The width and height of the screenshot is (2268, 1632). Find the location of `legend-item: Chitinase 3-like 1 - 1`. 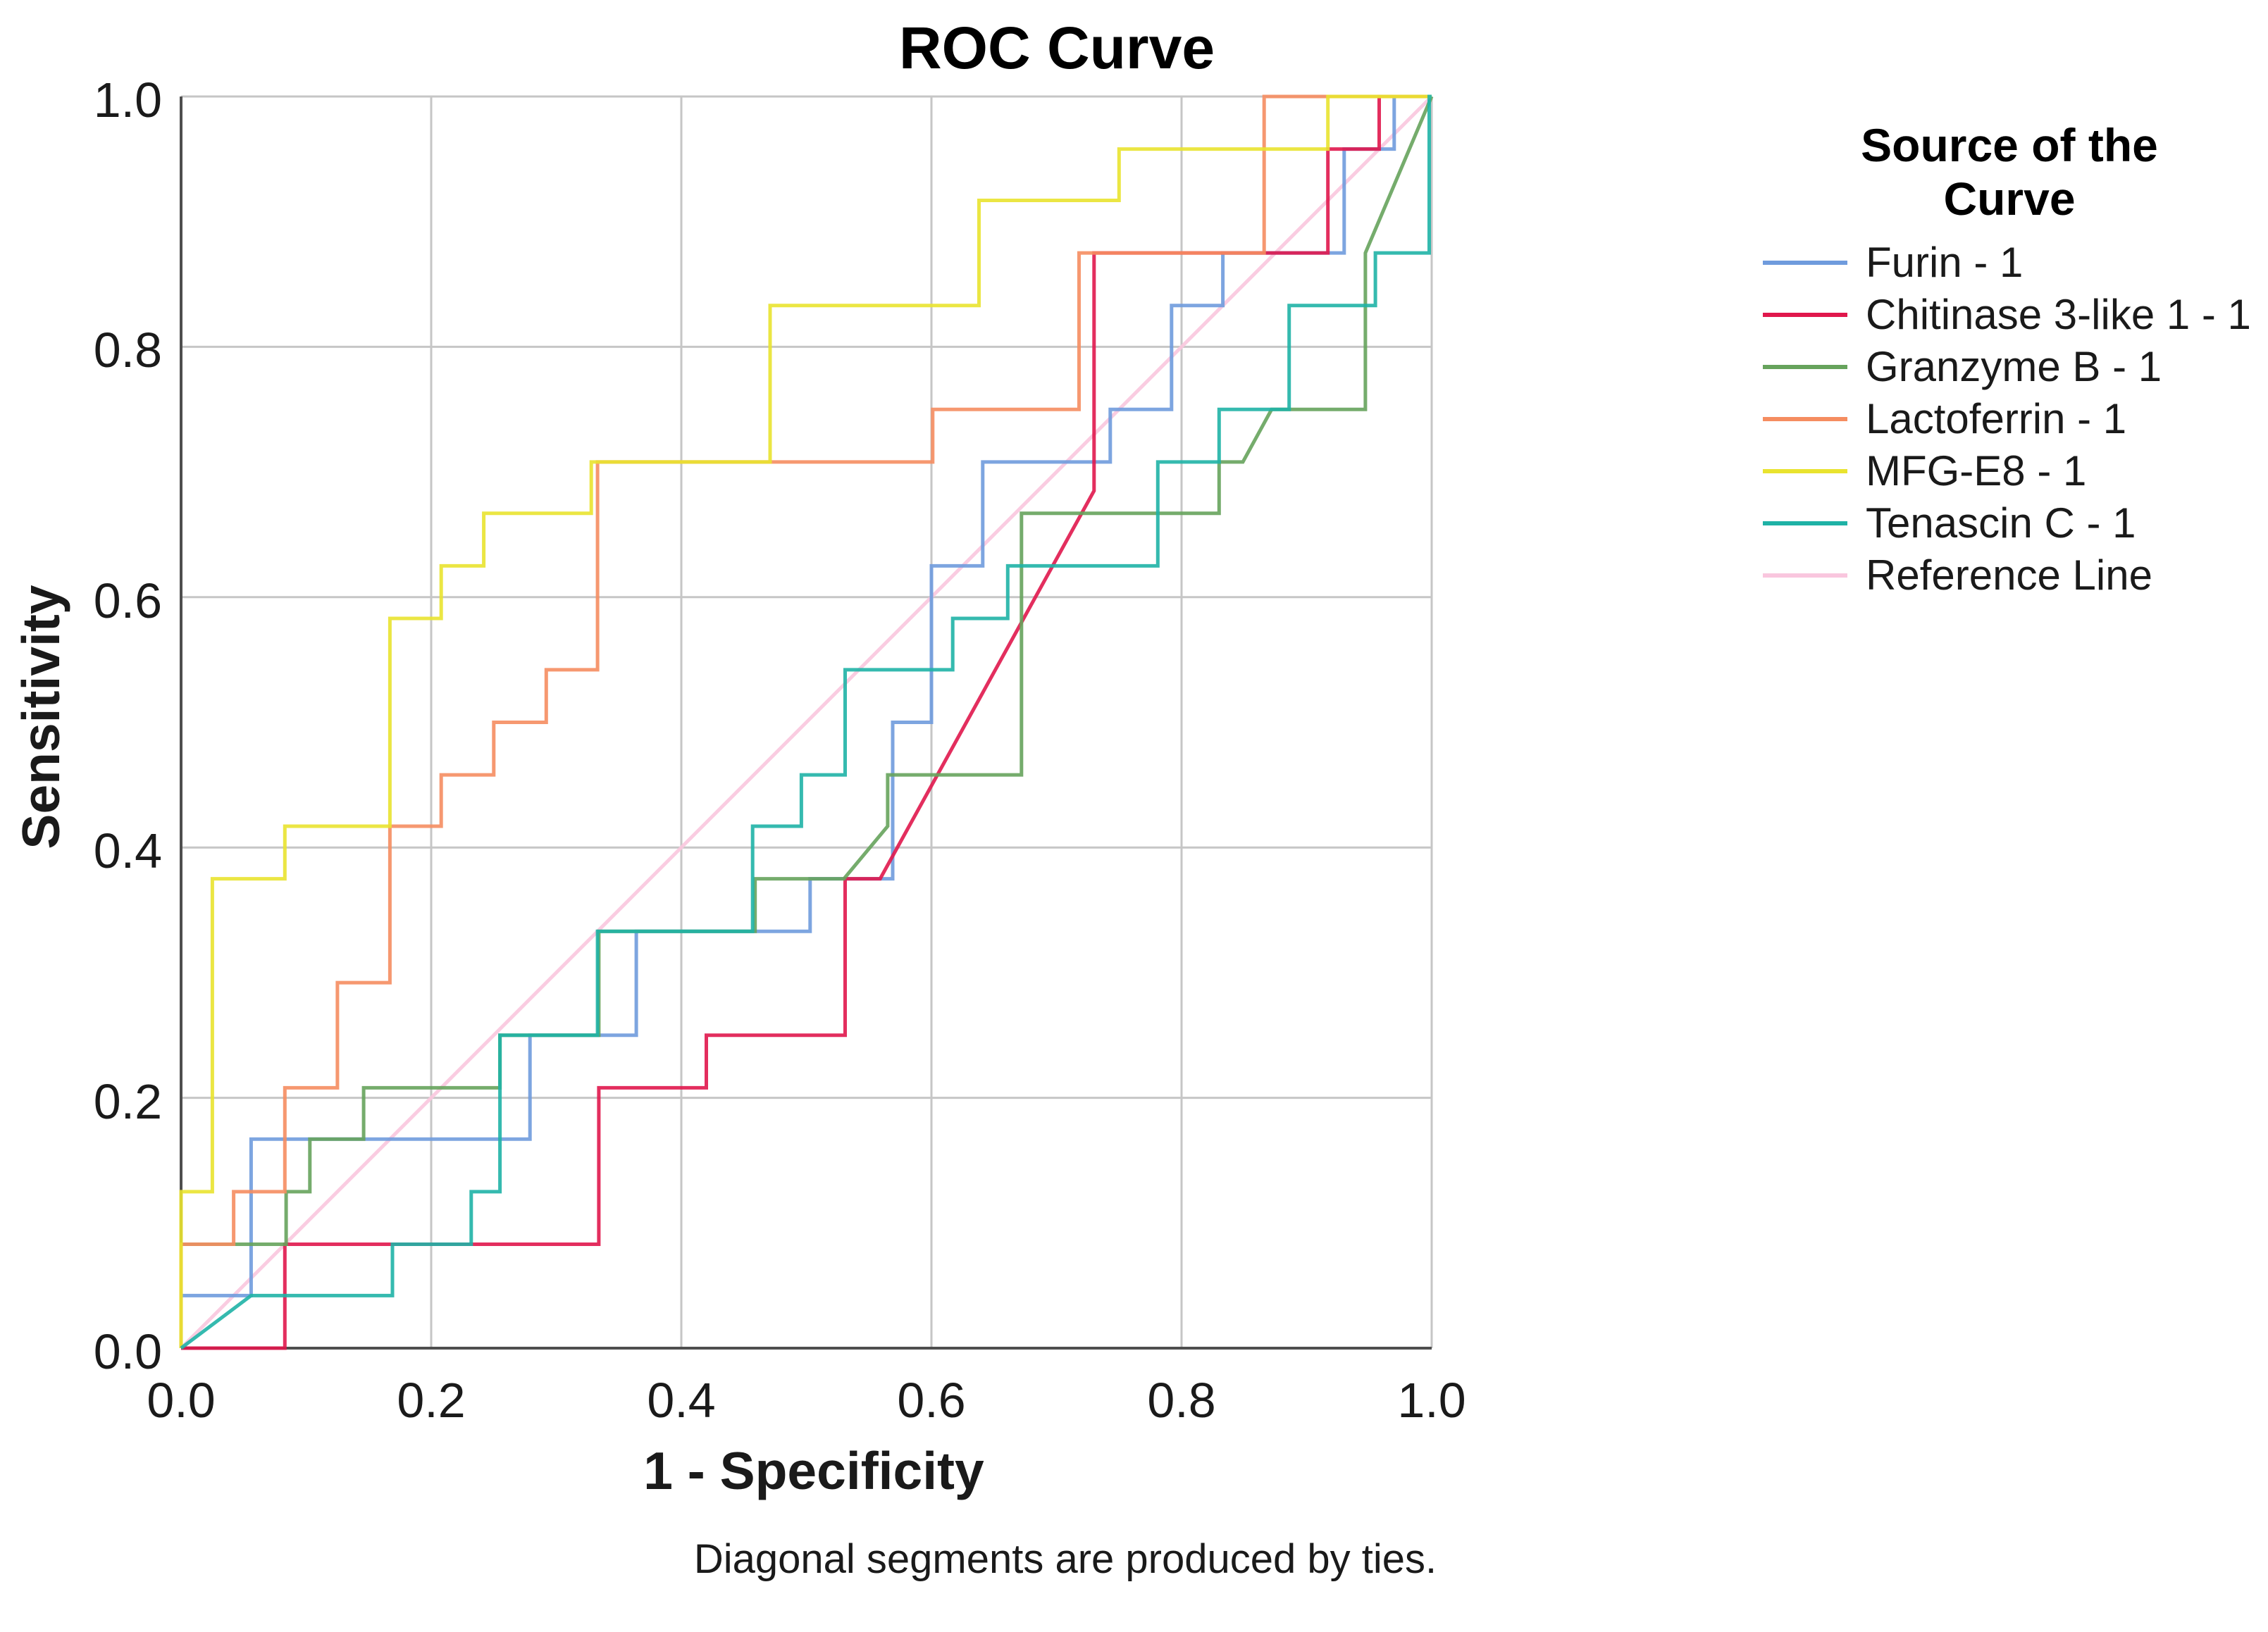

legend-item: Chitinase 3-like 1 - 1 is located at coordinates (2015, 315).